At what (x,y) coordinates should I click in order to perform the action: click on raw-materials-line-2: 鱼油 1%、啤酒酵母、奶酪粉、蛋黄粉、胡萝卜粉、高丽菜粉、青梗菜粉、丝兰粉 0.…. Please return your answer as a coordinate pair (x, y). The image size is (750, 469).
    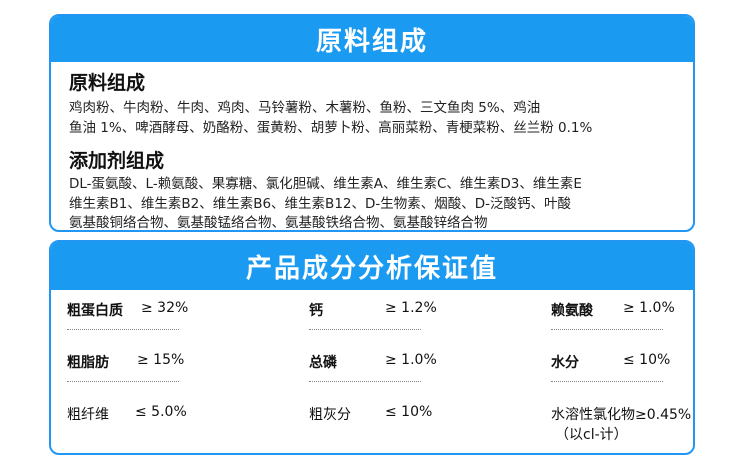
    Looking at the image, I should click on (331, 128).